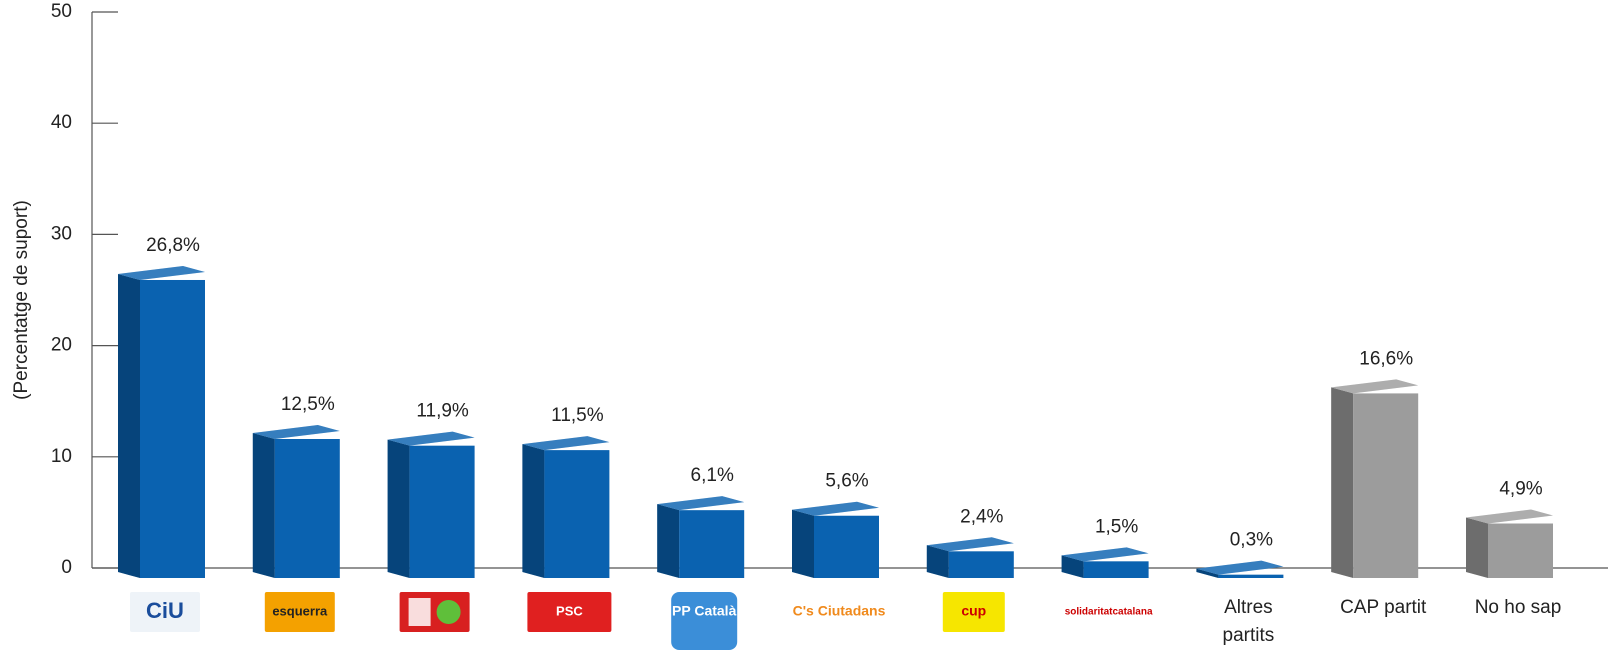 This screenshot has height=670, width=1608. Describe the element at coordinates (21, 300) in the screenshot. I see `y-axis-label: (Percentatge de suport)` at that location.